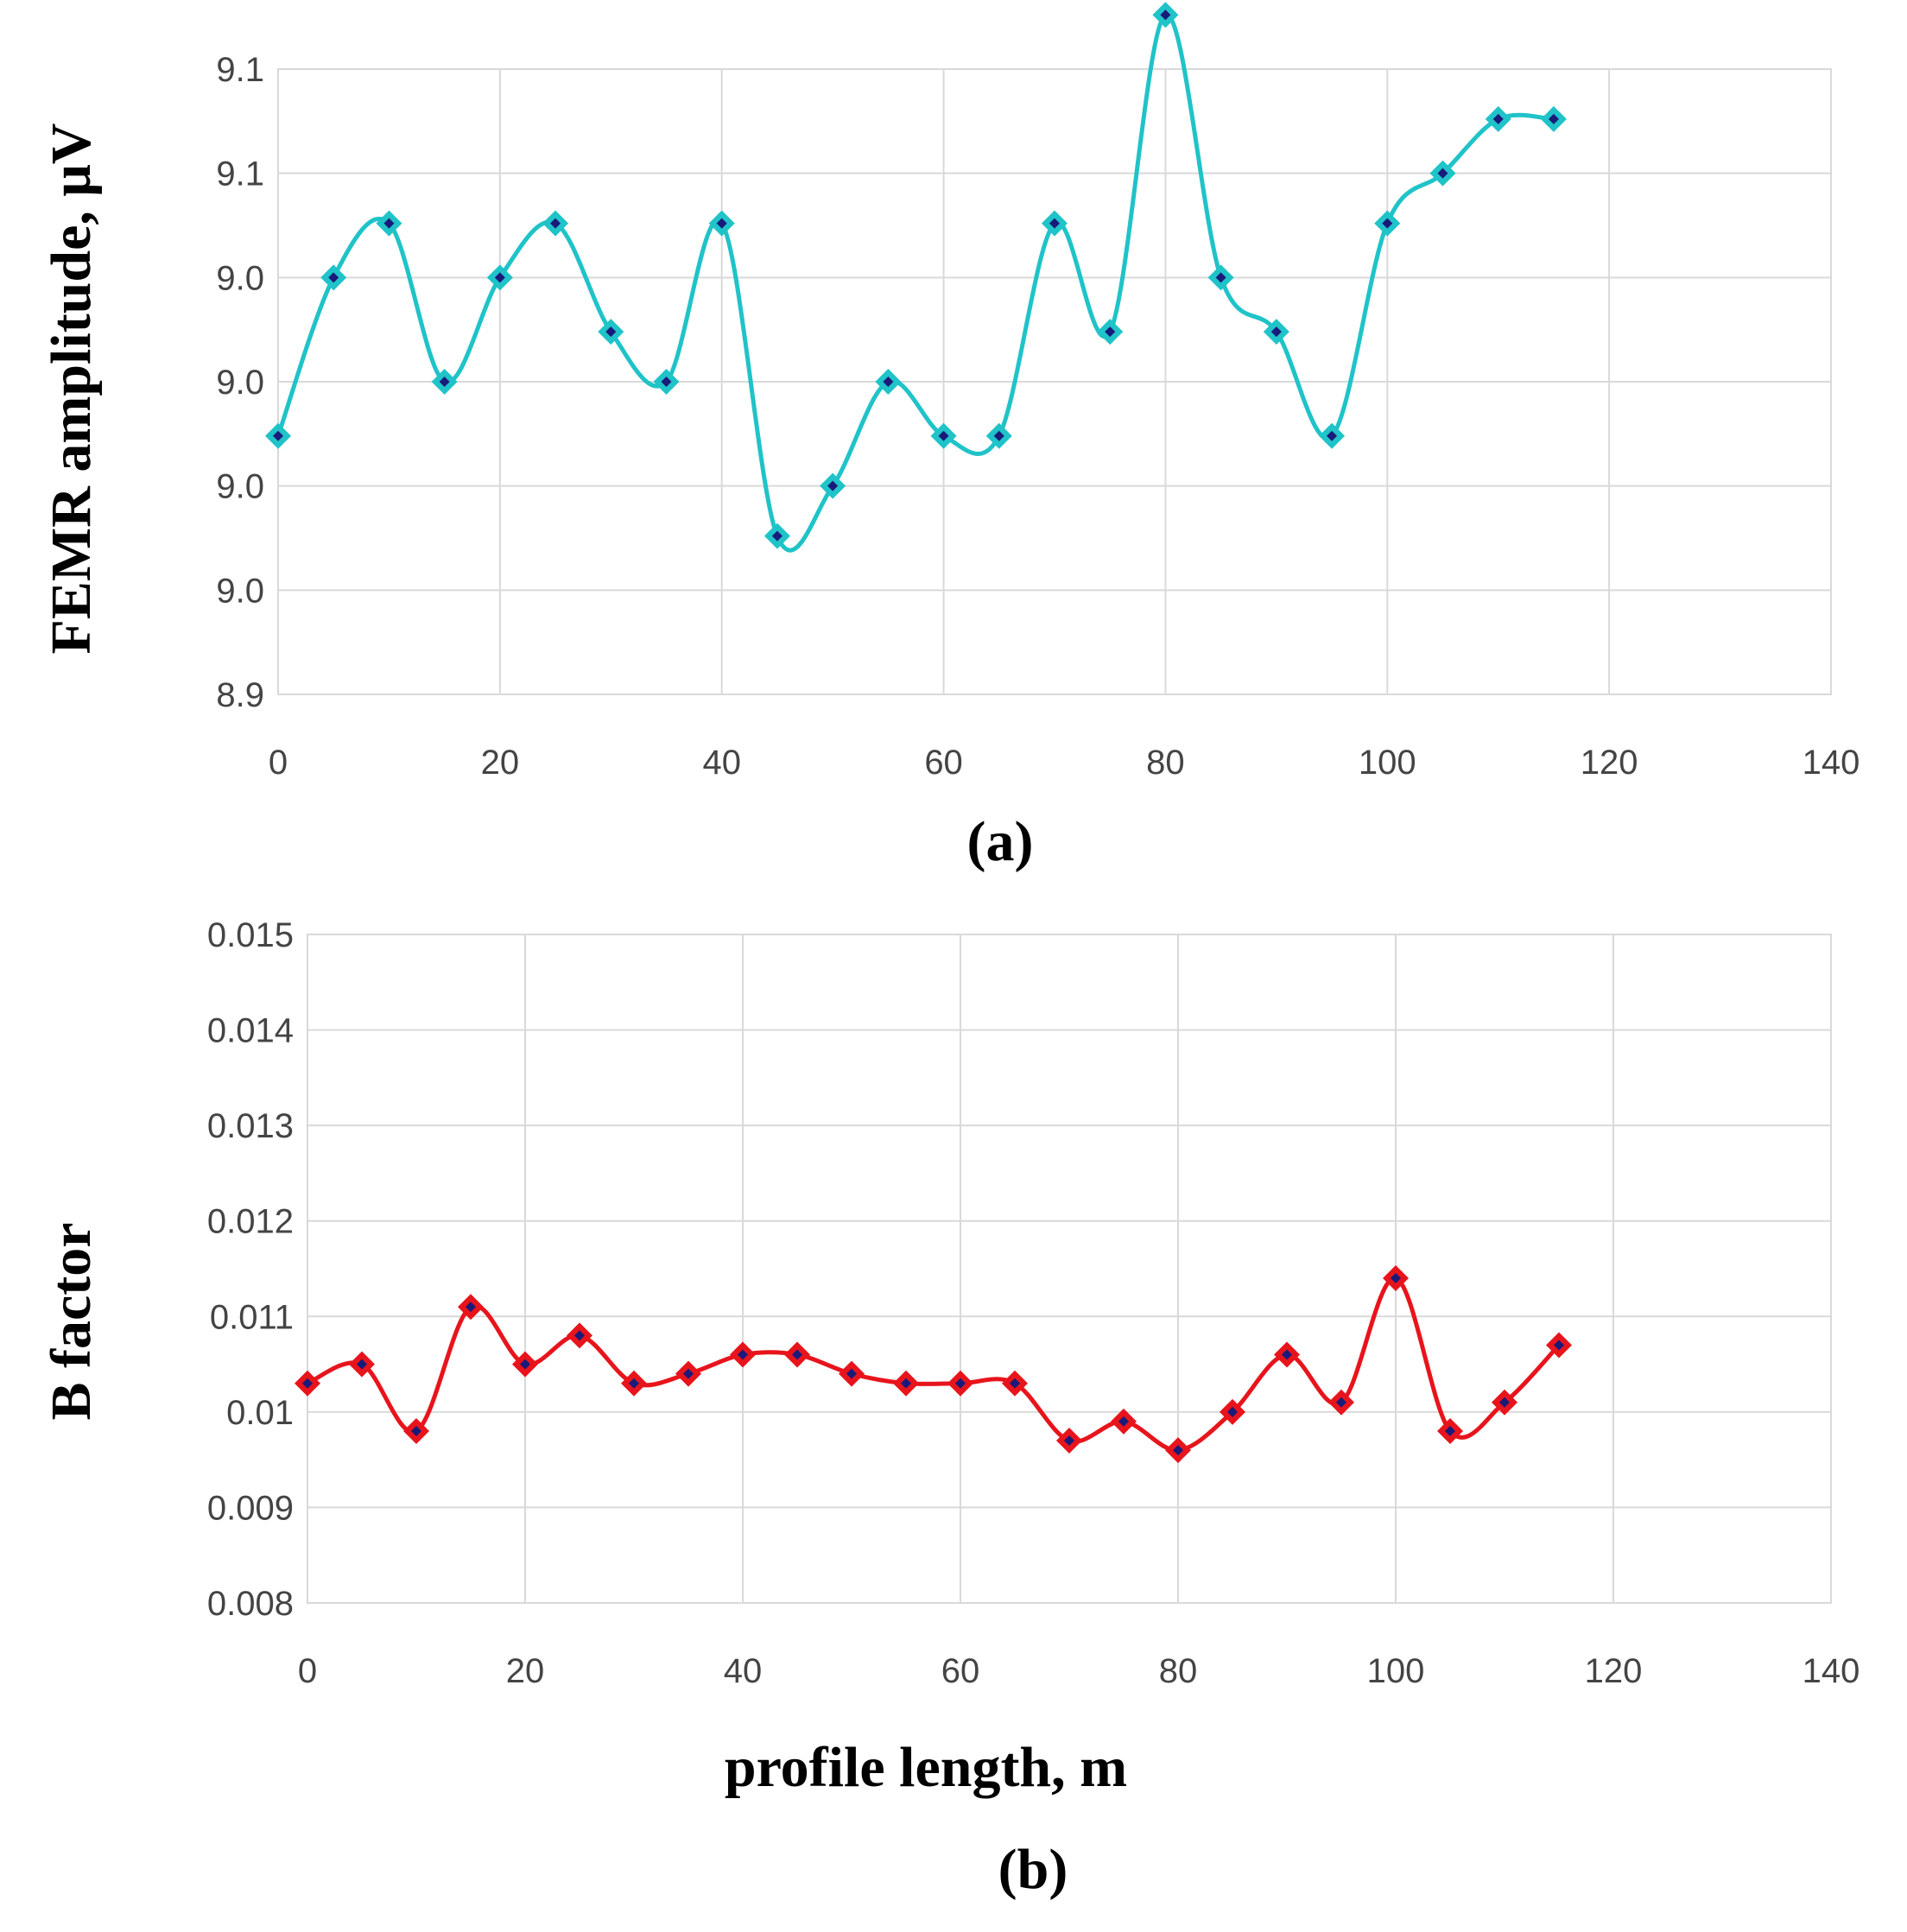 Image resolution: width=1907 pixels, height=1932 pixels. Describe the element at coordinates (926, 1768) in the screenshot. I see `chart-b-x-axis-title: profile length, m` at that location.